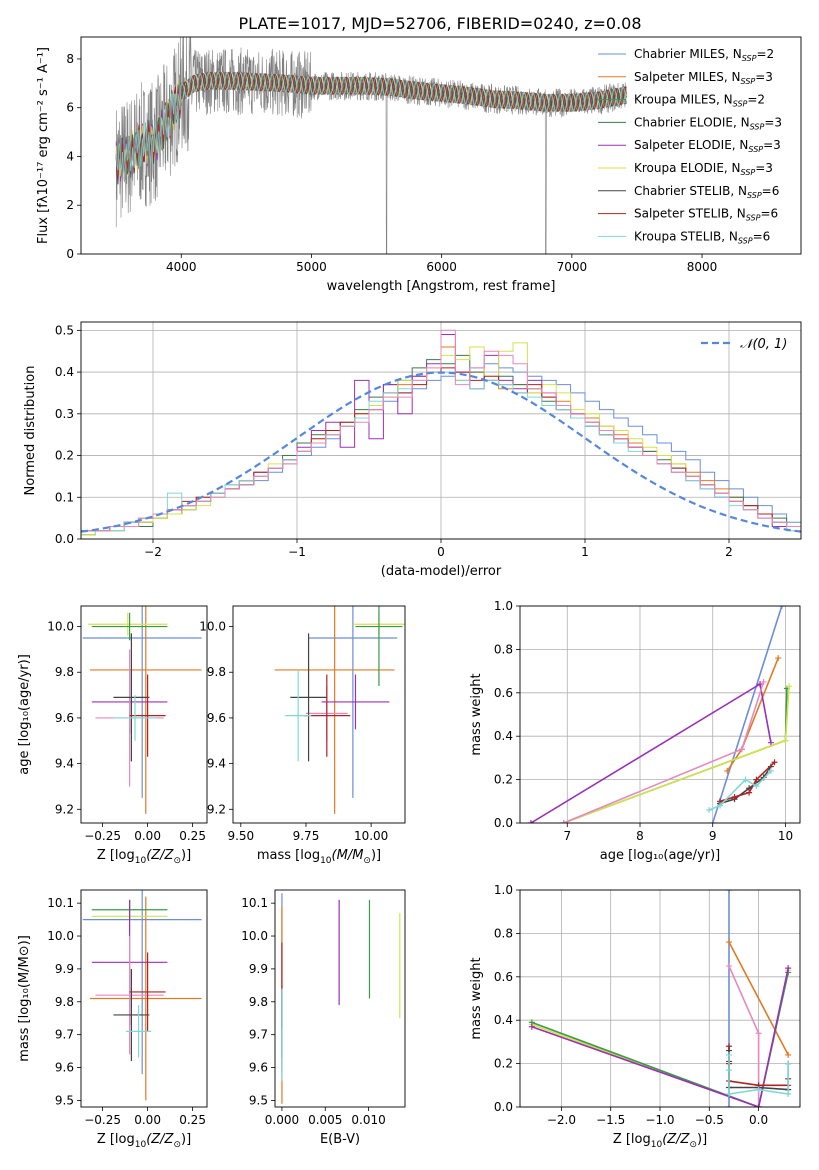 The width and height of the screenshot is (819, 1170). Describe the element at coordinates (216, 764) in the screenshot. I see `y-tick-label: 9.4` at that location.